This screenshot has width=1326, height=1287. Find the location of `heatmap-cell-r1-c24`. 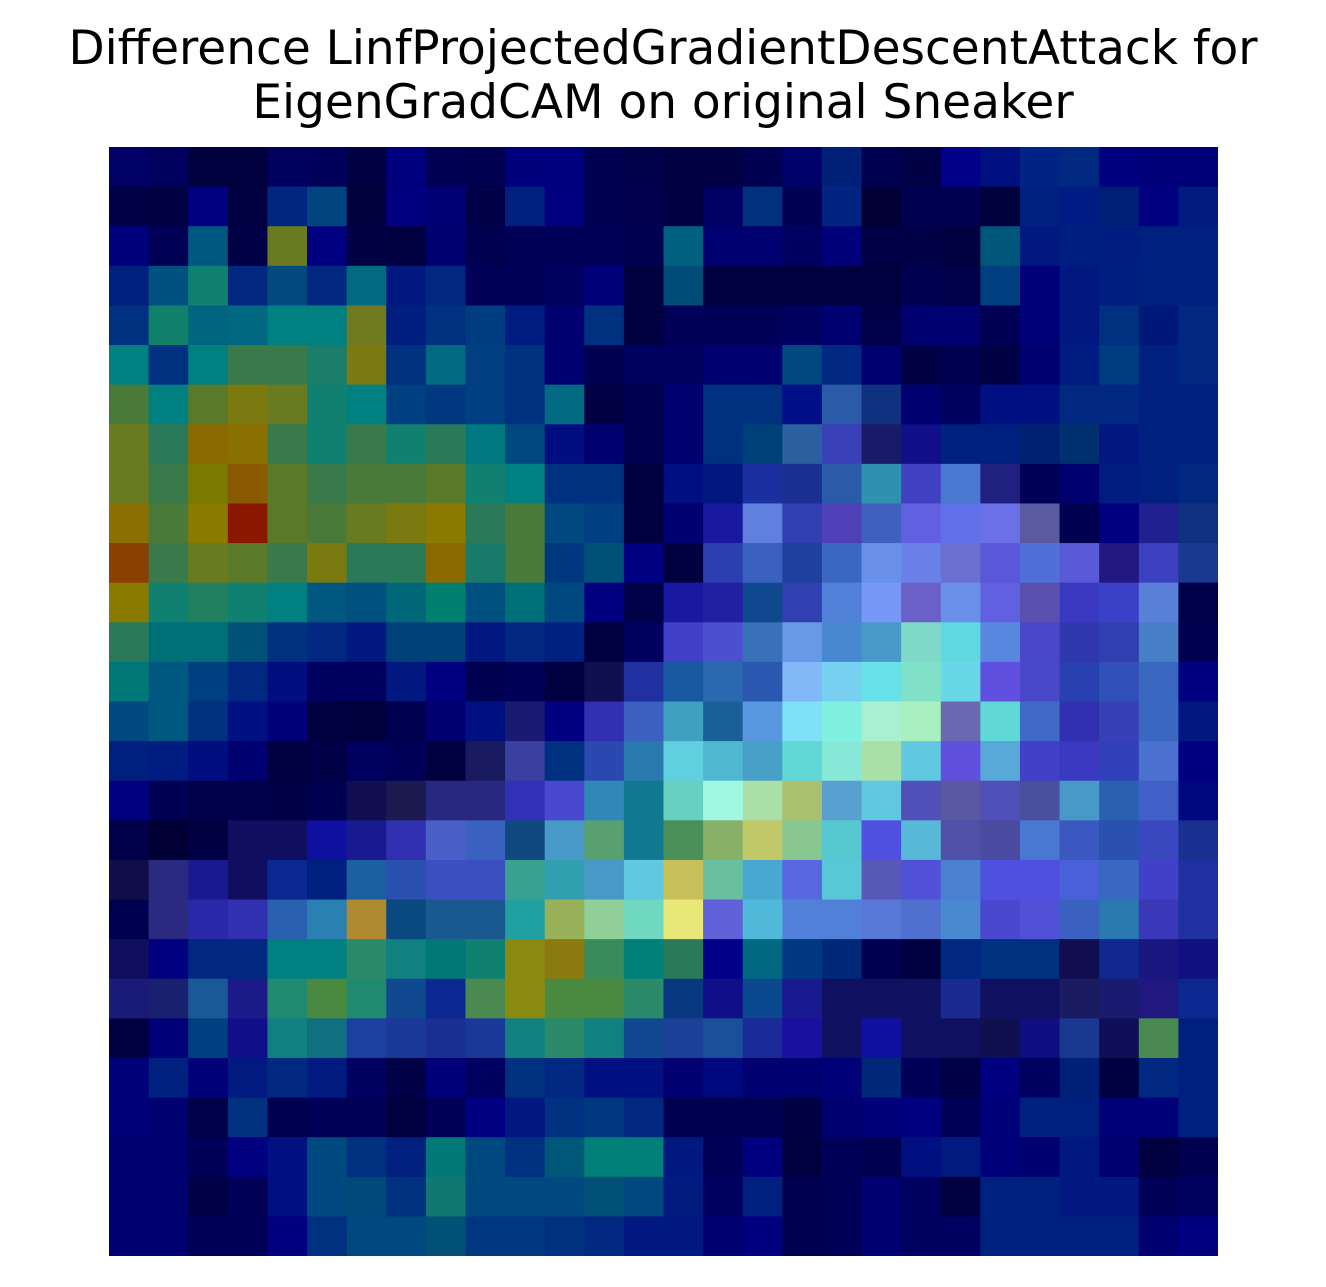

heatmap-cell-r1-c24 is located at coordinates (1079, 206).